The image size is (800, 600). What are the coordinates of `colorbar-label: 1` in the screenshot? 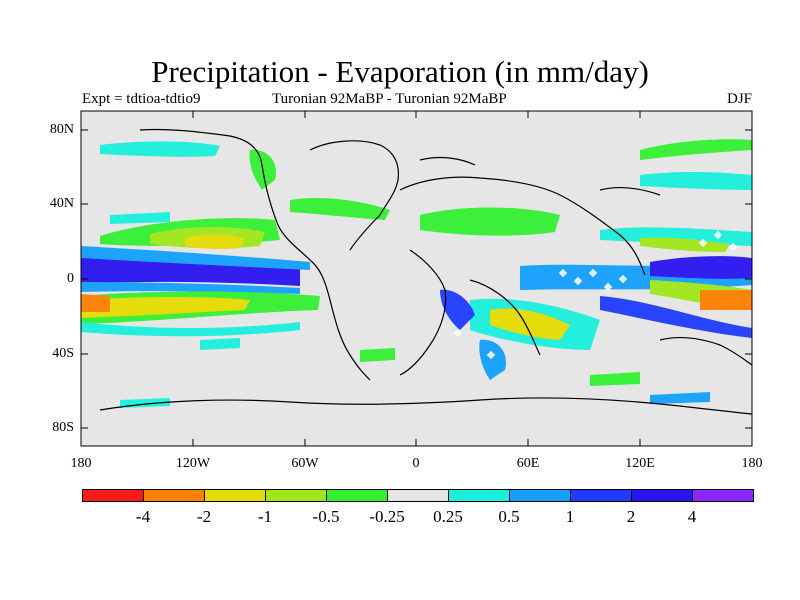 It's located at (570, 516).